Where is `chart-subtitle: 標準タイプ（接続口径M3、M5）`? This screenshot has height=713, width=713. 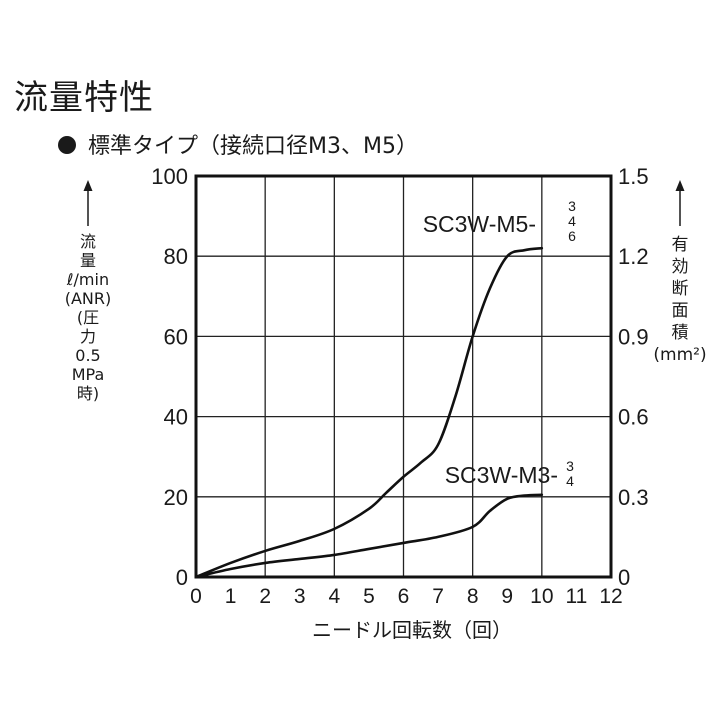
chart-subtitle: 標準タイプ（接続口径M3、M5） is located at coordinates (238, 144).